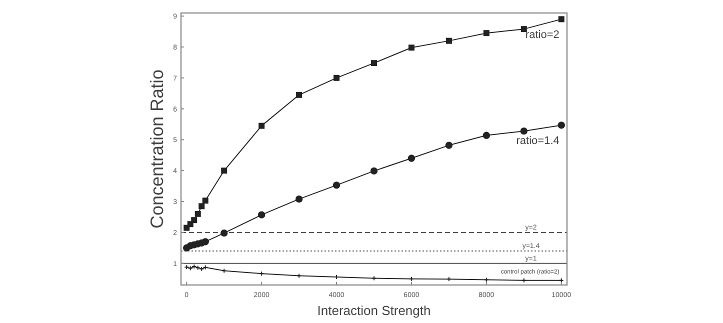 The image size is (723, 323). I want to click on series-label: ratio=2, so click(542, 35).